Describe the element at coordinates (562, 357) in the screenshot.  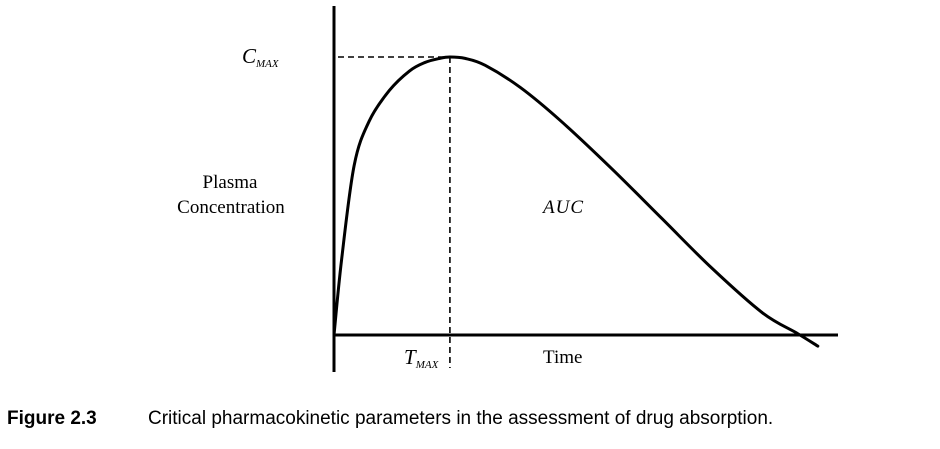
I see `x-axis-label: Time` at that location.